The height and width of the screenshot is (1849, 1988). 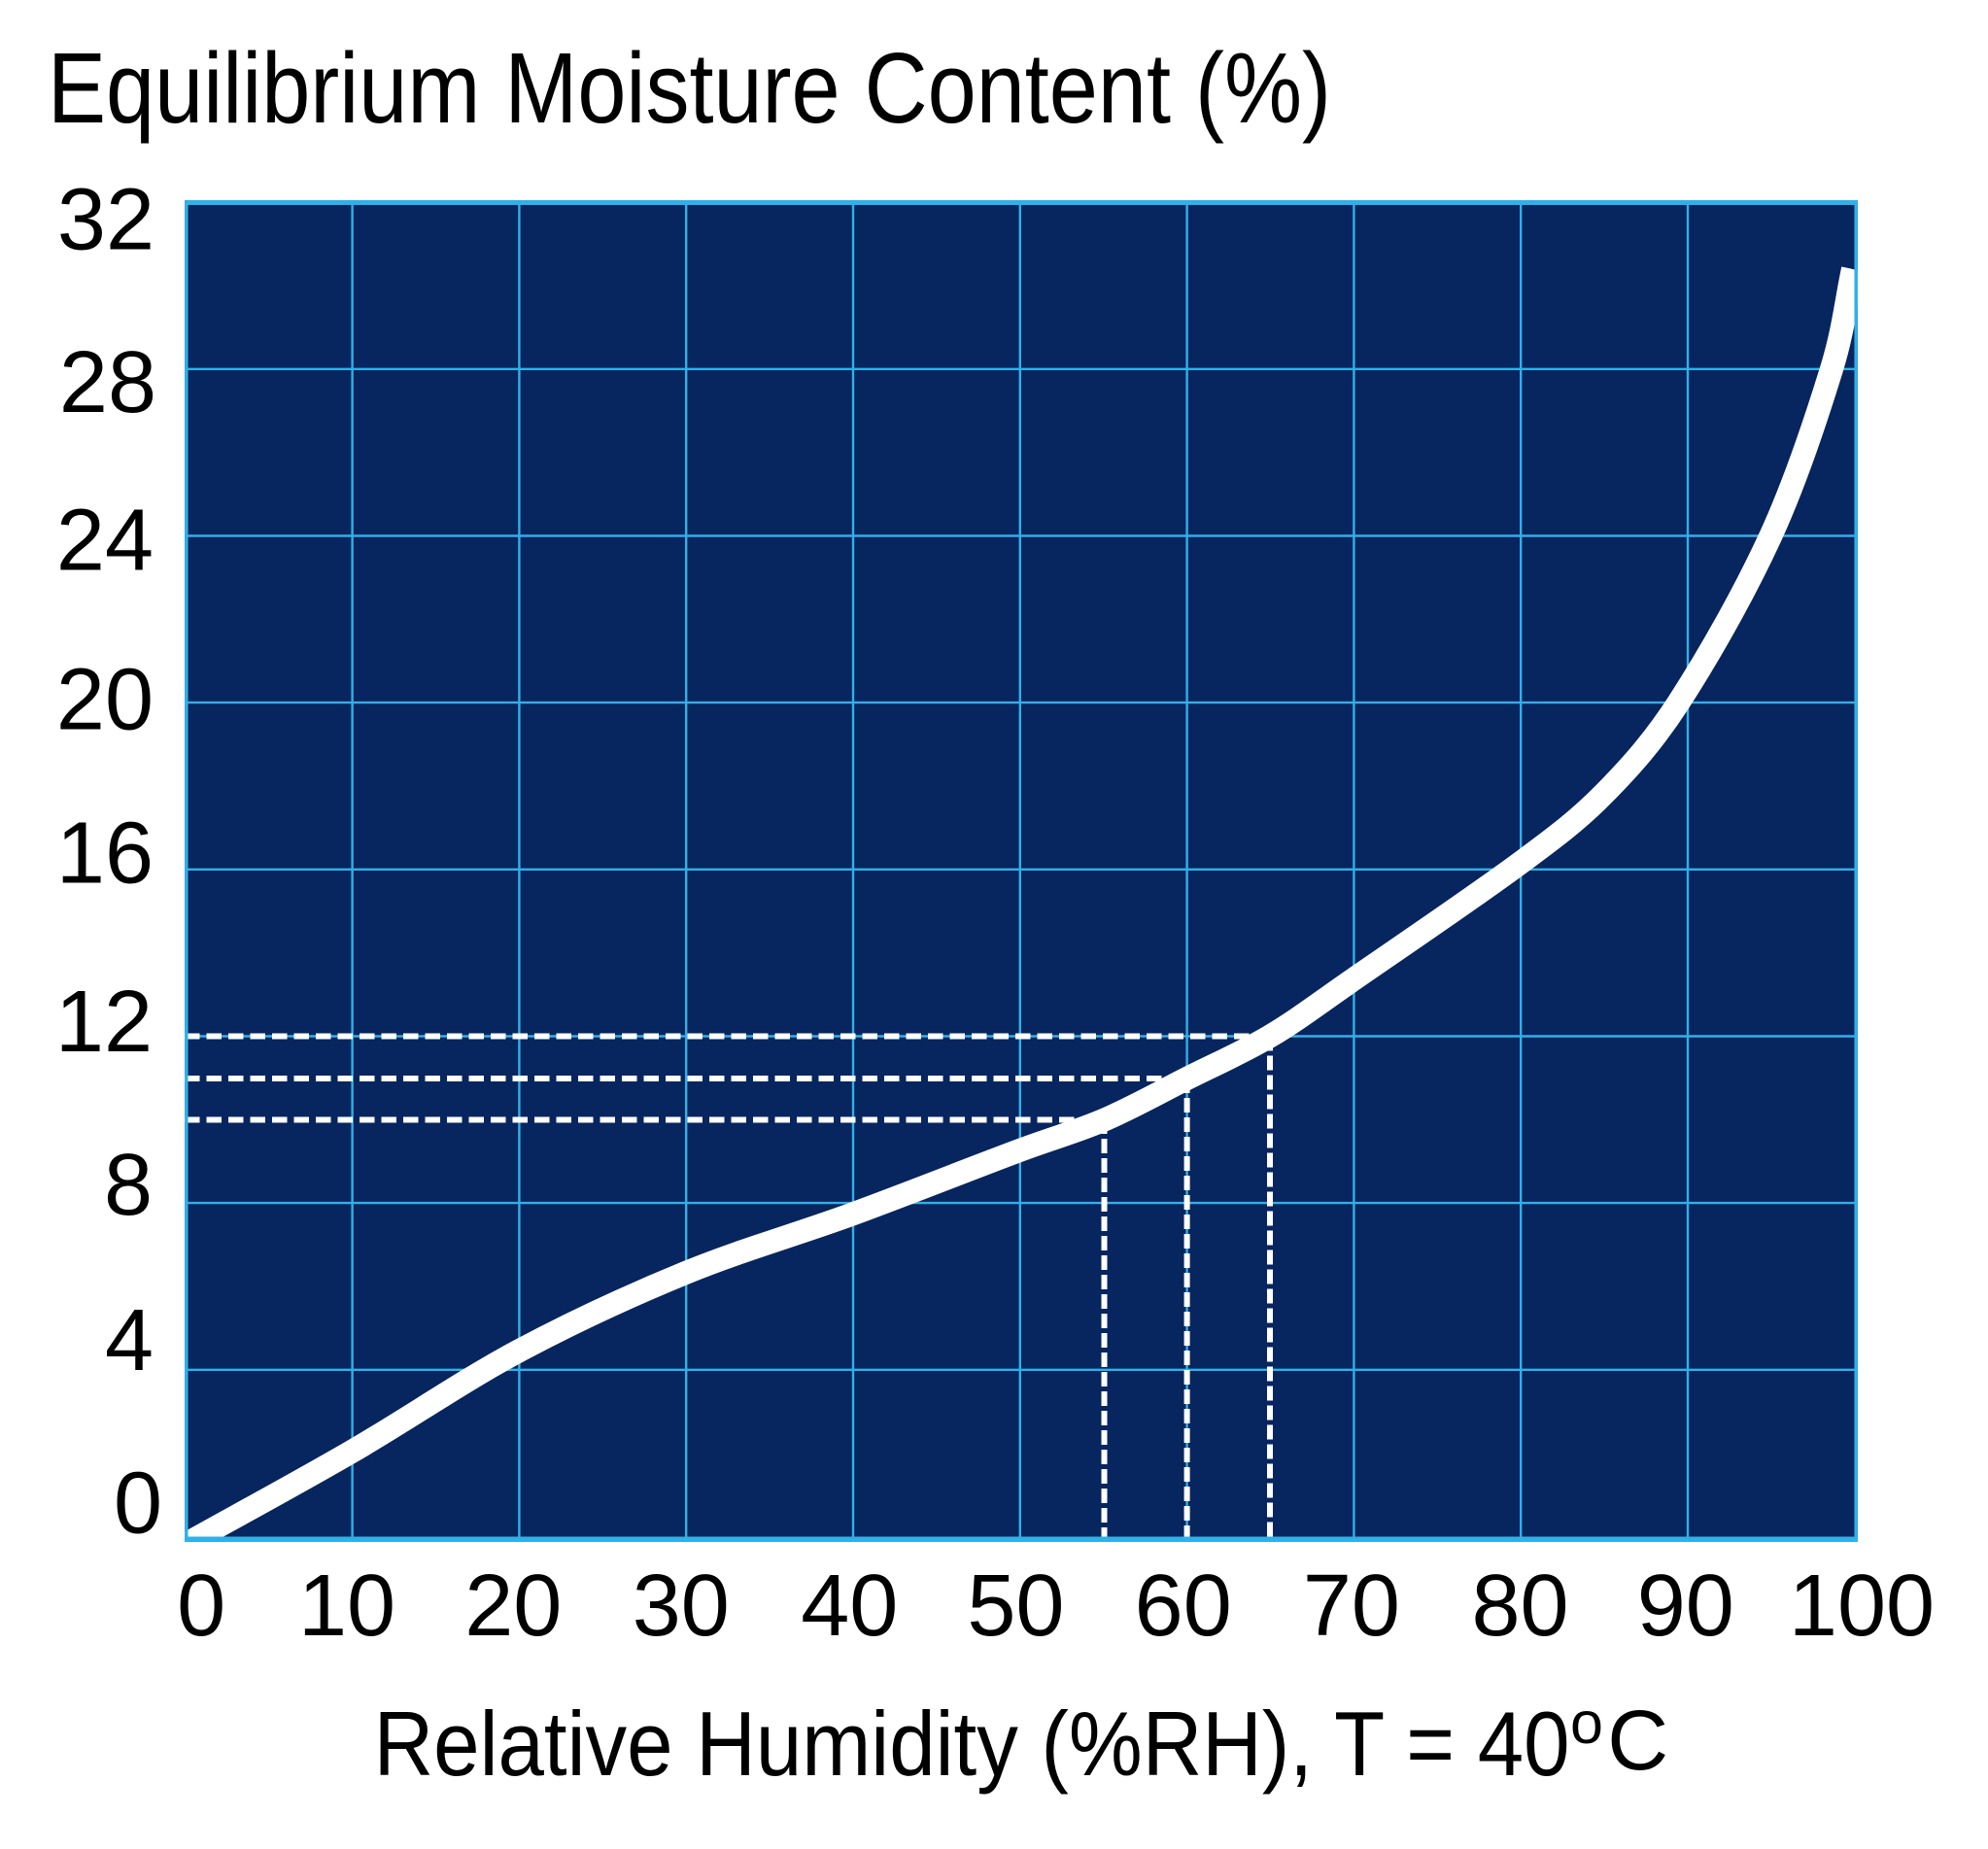 I want to click on svg-text:Equilibrium Moisture Content (: Equilibrium Moisture Content (%), so click(x=689, y=88).